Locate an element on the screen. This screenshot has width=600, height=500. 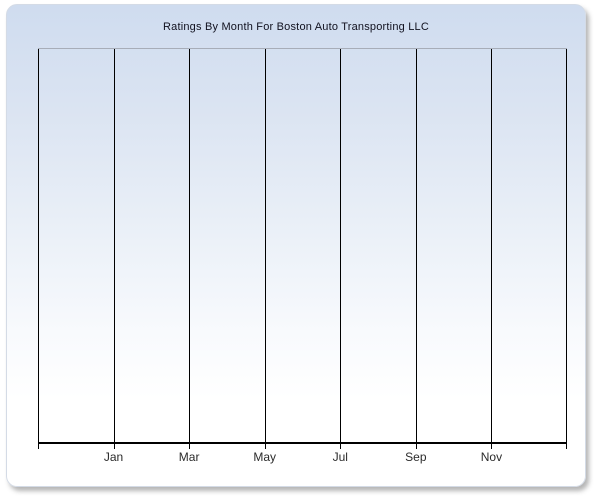
x-axis-tick-label: Mar is located at coordinates (189, 457).